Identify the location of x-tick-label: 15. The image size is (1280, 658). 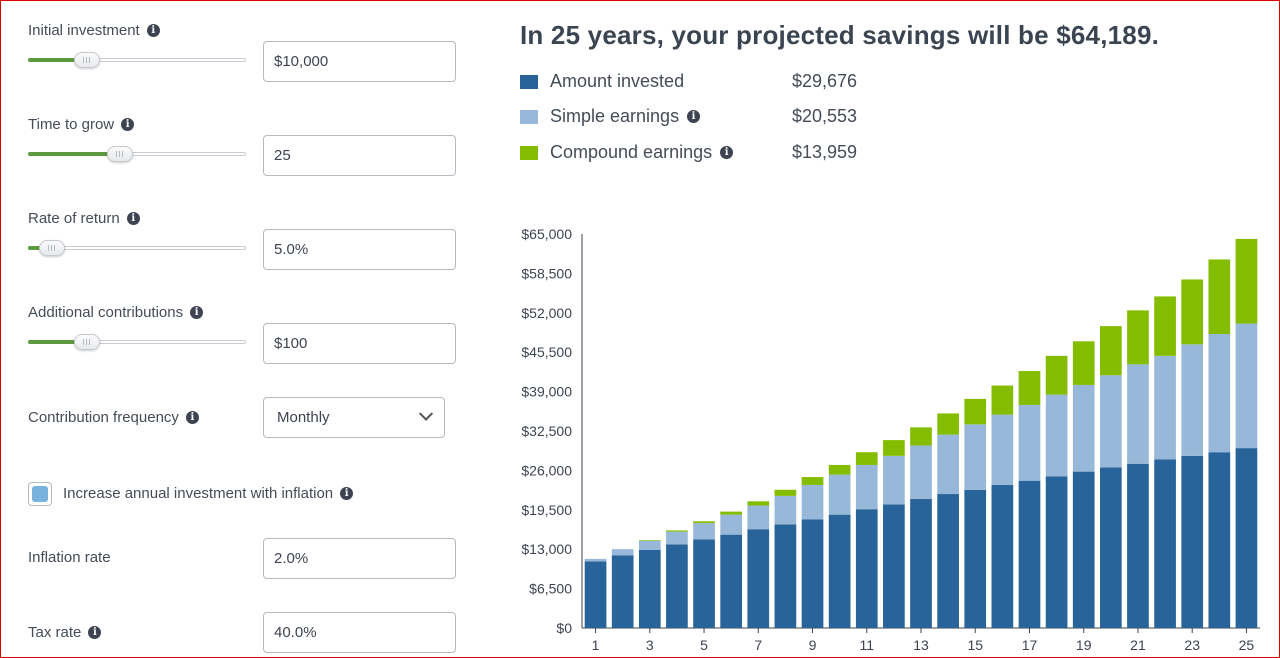
(975, 645).